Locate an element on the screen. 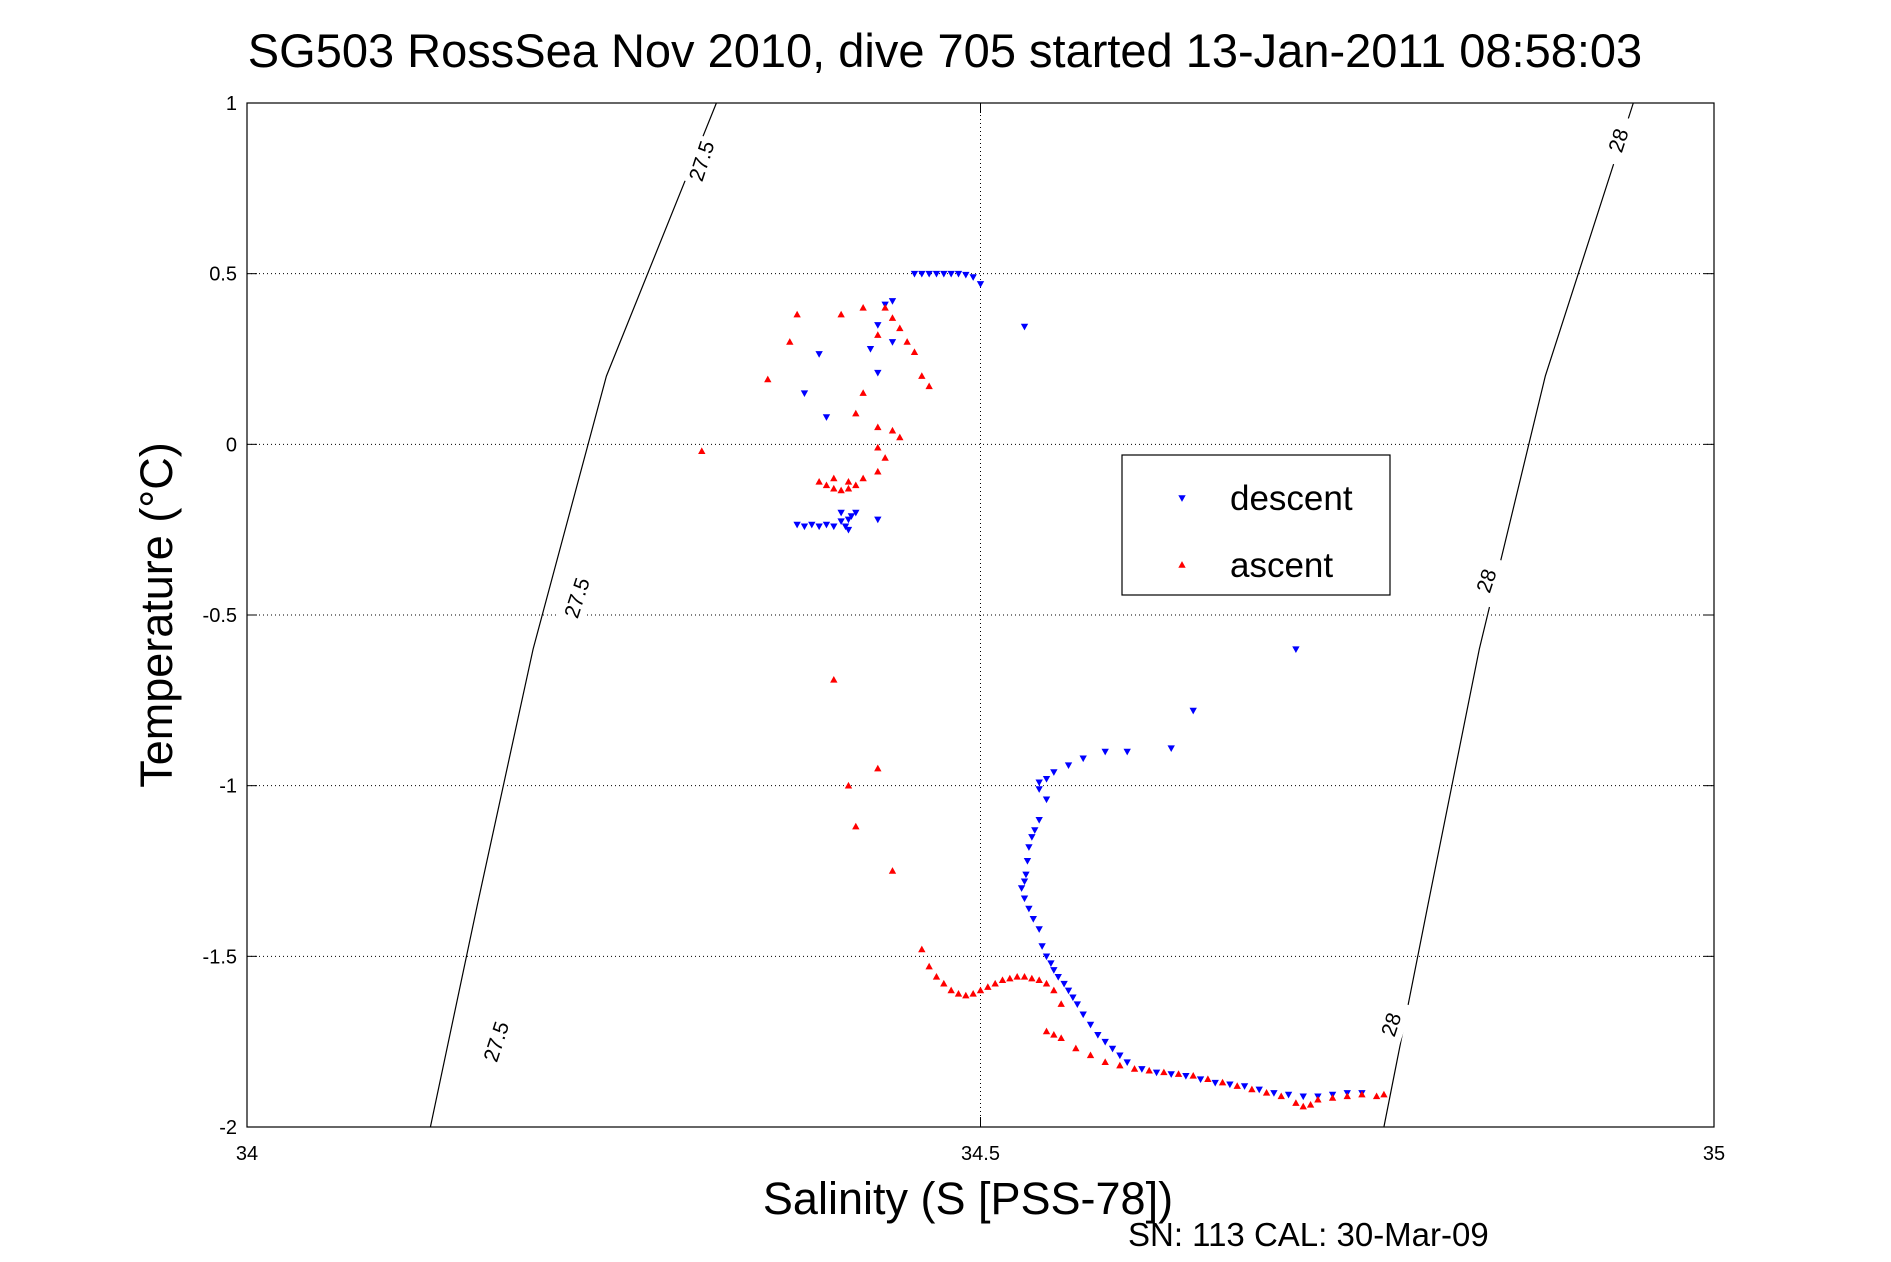 Image resolution: width=1891 pixels, height=1262 pixels. y-tick-label: -0.5 is located at coordinates (220, 616).